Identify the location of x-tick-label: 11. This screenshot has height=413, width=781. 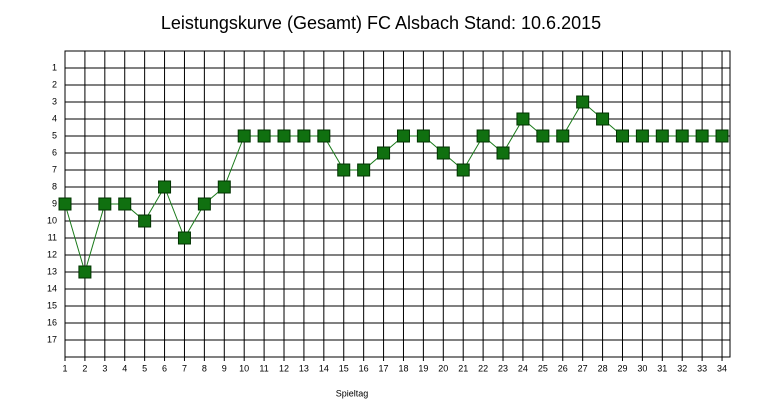
(263, 368).